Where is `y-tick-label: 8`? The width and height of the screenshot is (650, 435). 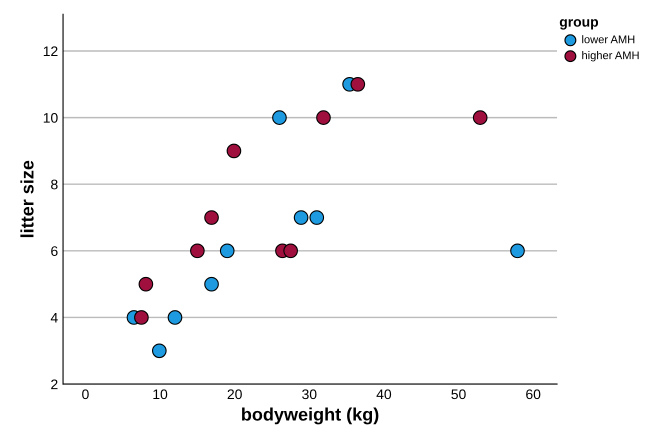
y-tick-label: 8 is located at coordinates (54, 185).